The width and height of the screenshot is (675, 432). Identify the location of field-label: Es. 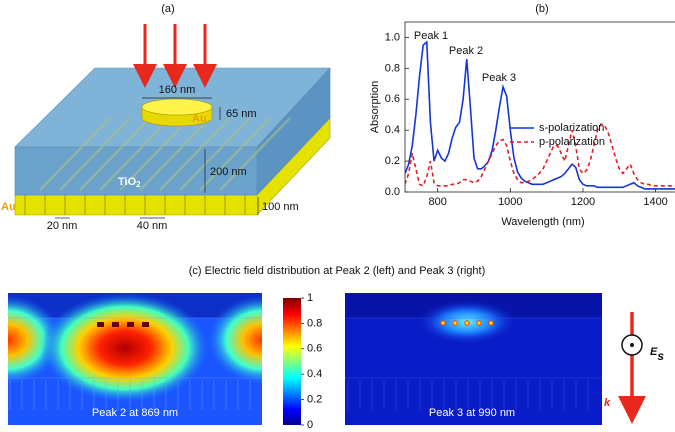
(657, 354).